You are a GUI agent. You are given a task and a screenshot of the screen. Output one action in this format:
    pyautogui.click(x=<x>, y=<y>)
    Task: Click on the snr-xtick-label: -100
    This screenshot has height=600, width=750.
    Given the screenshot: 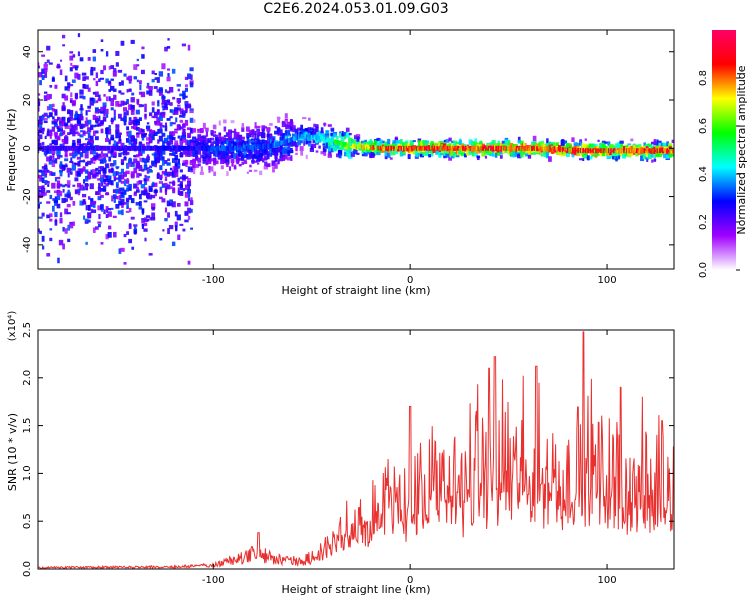 What is the action you would take?
    pyautogui.click(x=213, y=580)
    